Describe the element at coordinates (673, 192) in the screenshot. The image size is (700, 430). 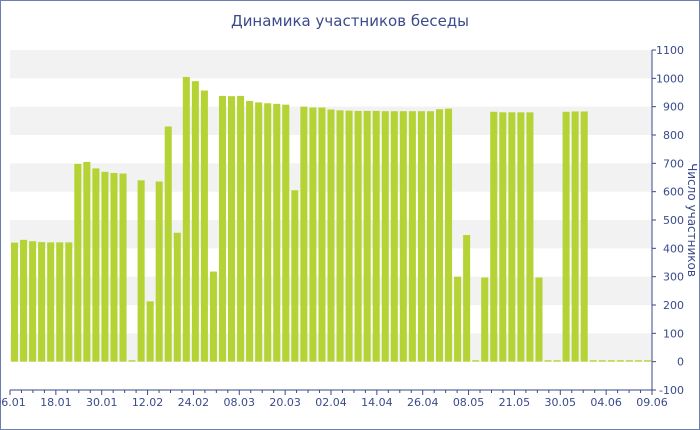
I see `y-tick-label: 600` at that location.